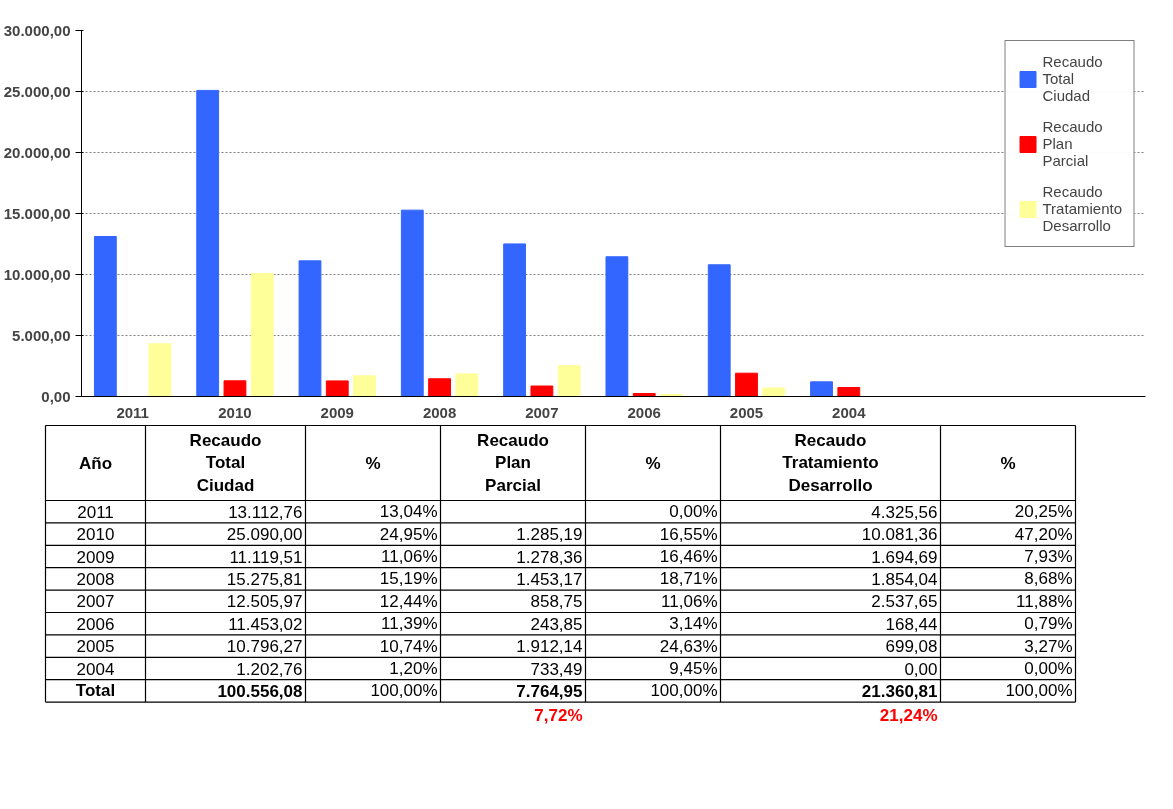  Describe the element at coordinates (269, 669) in the screenshot. I see `text: 1.202,76` at that location.